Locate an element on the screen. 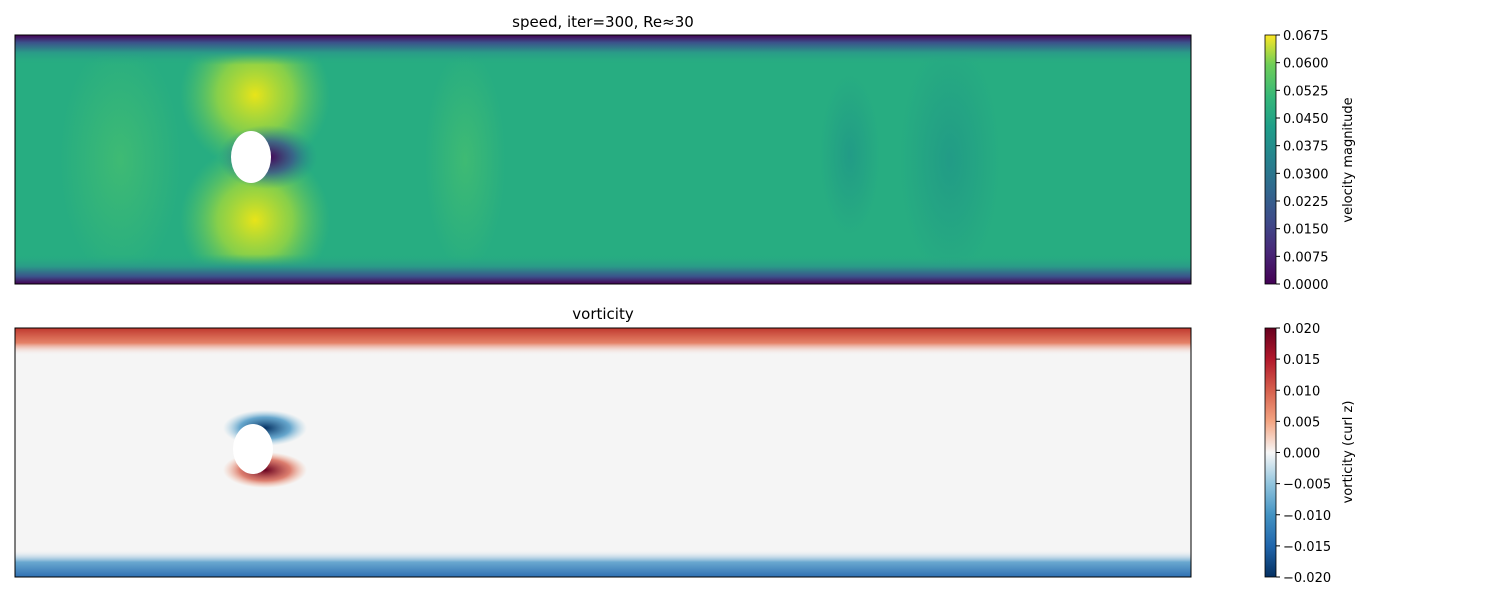 Image resolution: width=1500 pixels, height=600 pixels. colorbar-tick-label: 0.0225 is located at coordinates (1306, 202).